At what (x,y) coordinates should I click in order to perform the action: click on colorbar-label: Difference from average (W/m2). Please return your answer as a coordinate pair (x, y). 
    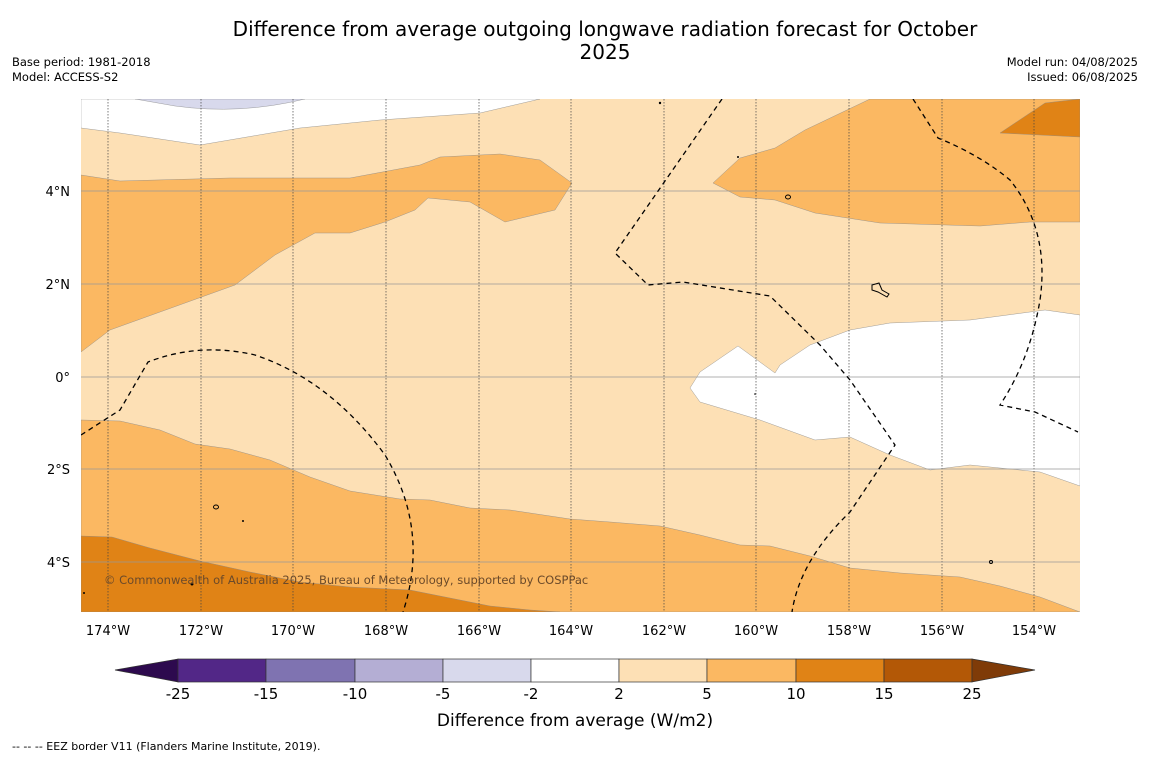
    Looking at the image, I should click on (575, 721).